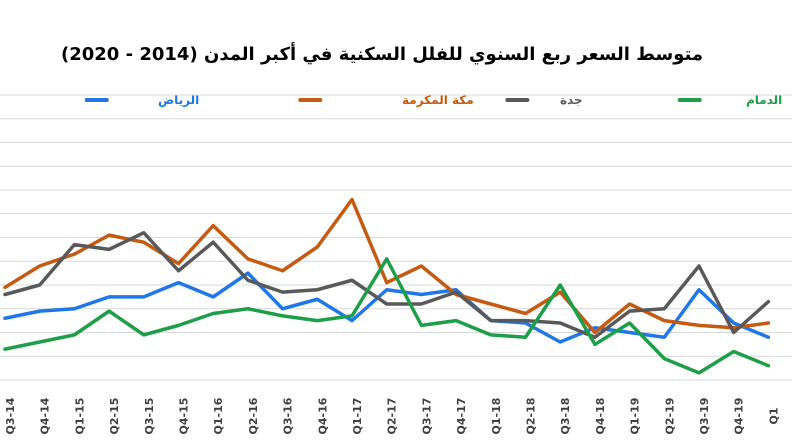 The width and height of the screenshot is (792, 446). I want to click on x-tick-label: Q2-18, so click(531, 416).